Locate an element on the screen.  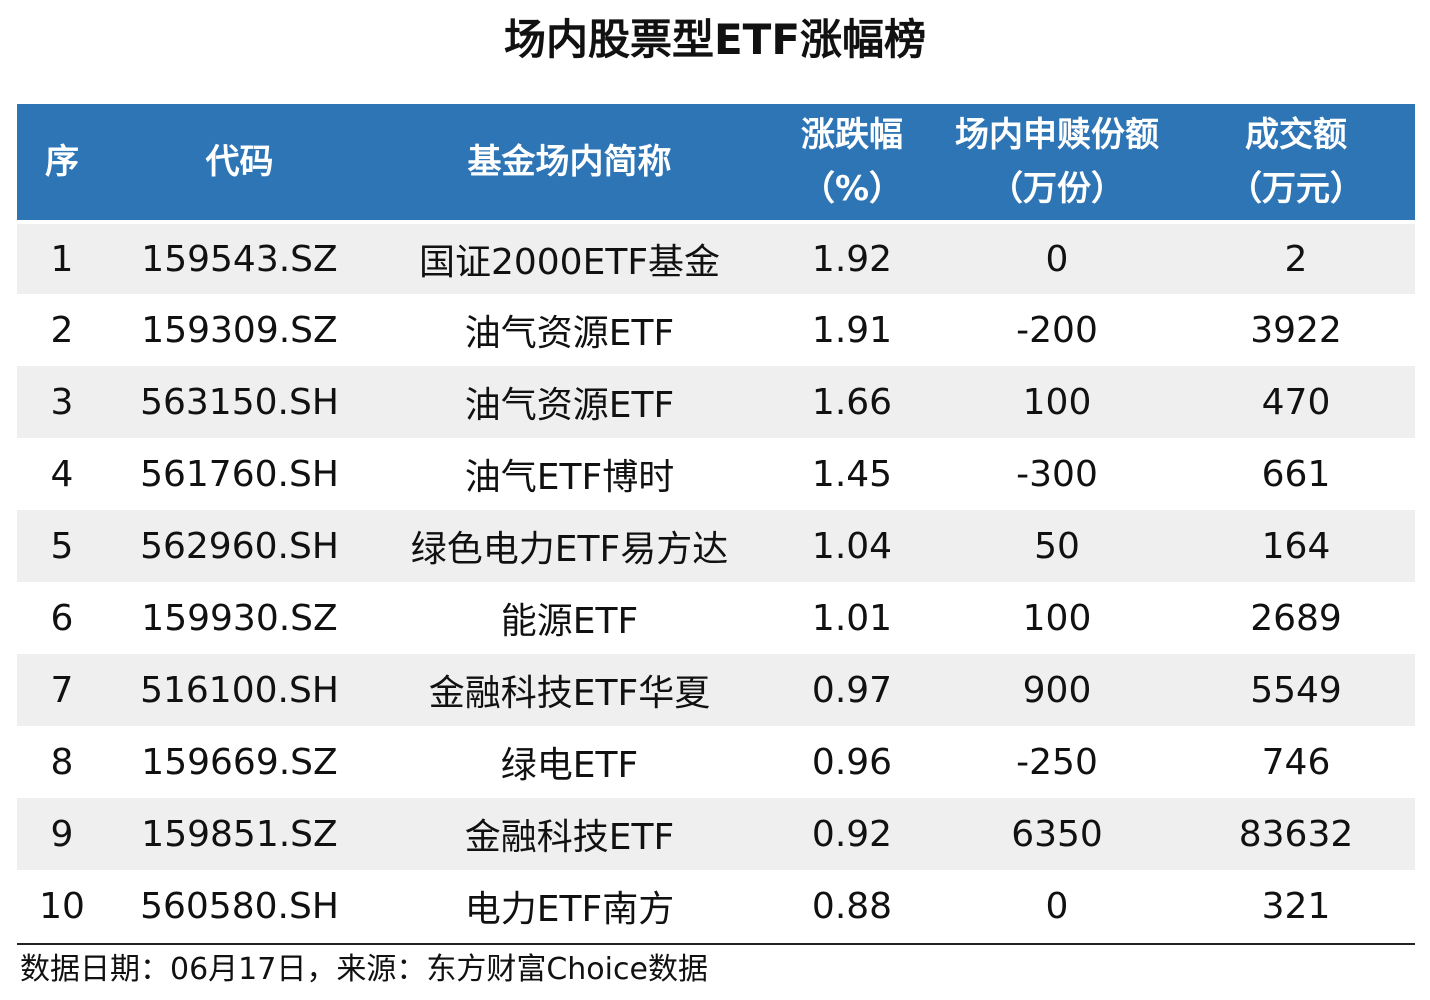
header-code-label: 代码 is located at coordinates (239, 162).